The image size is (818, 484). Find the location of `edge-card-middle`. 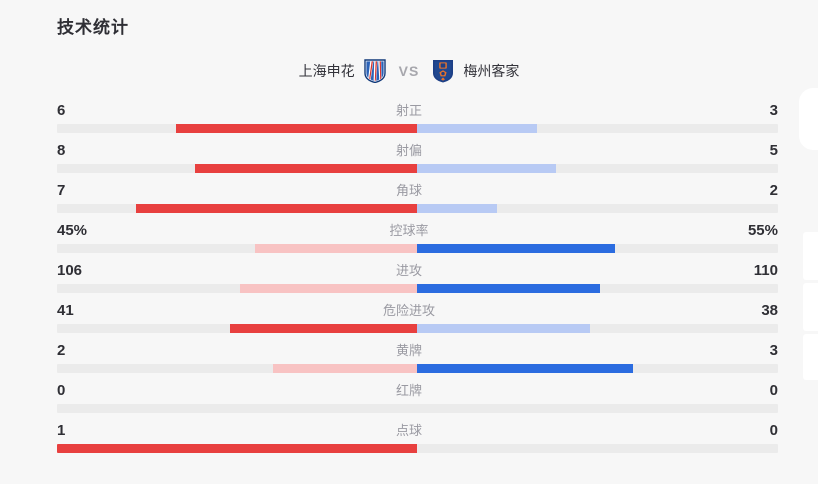

edge-card-middle is located at coordinates (810, 307).